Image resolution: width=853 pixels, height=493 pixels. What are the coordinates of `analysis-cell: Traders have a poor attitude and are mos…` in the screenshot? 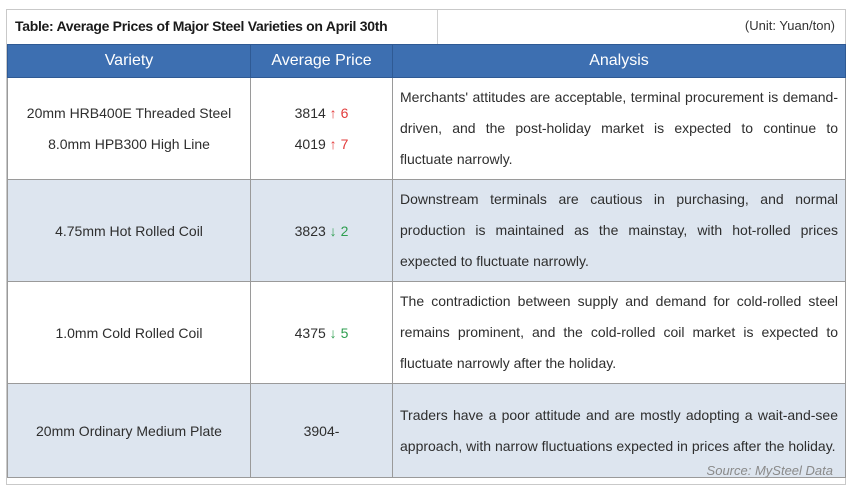 It's located at (619, 430).